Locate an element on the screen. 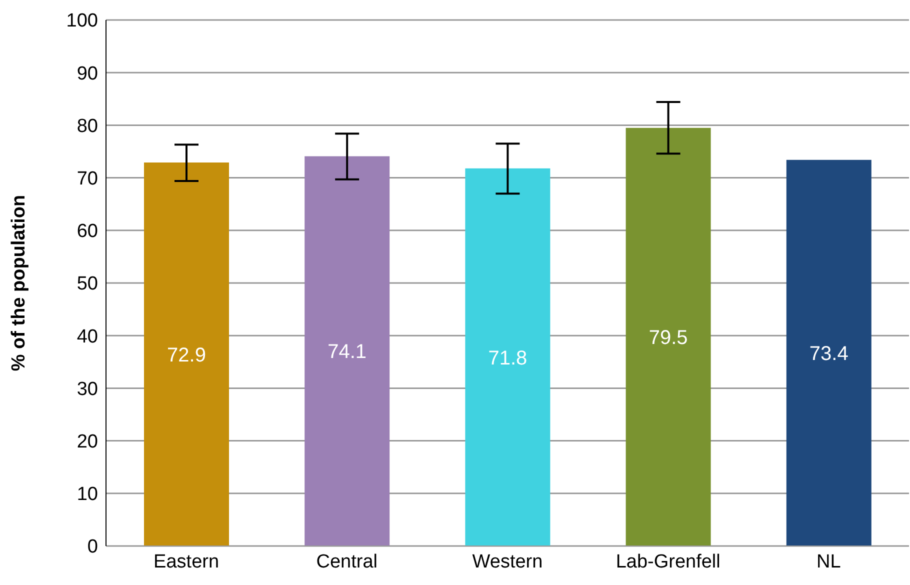  data-label: 79.5 is located at coordinates (668, 338).